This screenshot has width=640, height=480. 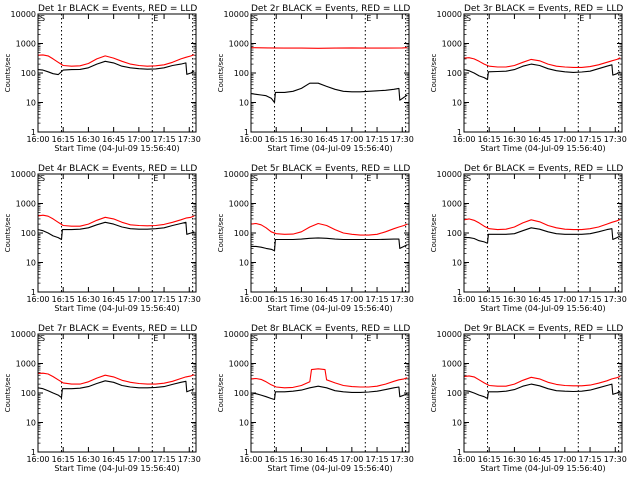 I want to click on panel-9-axes, so click(x=543, y=393).